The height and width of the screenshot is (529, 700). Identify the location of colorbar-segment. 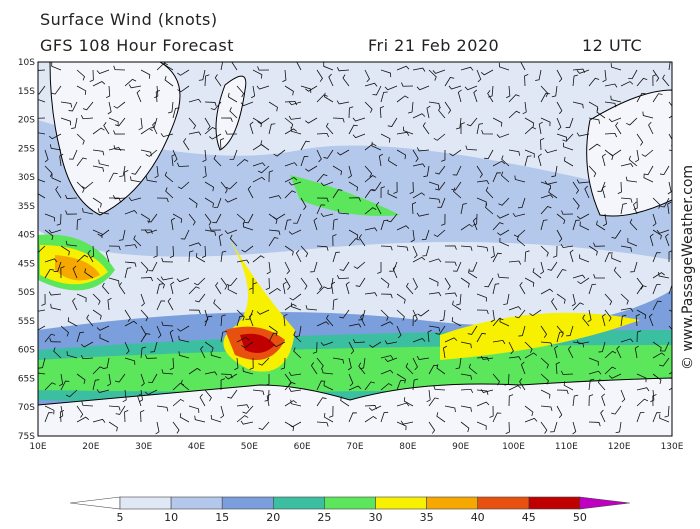
(247, 503).